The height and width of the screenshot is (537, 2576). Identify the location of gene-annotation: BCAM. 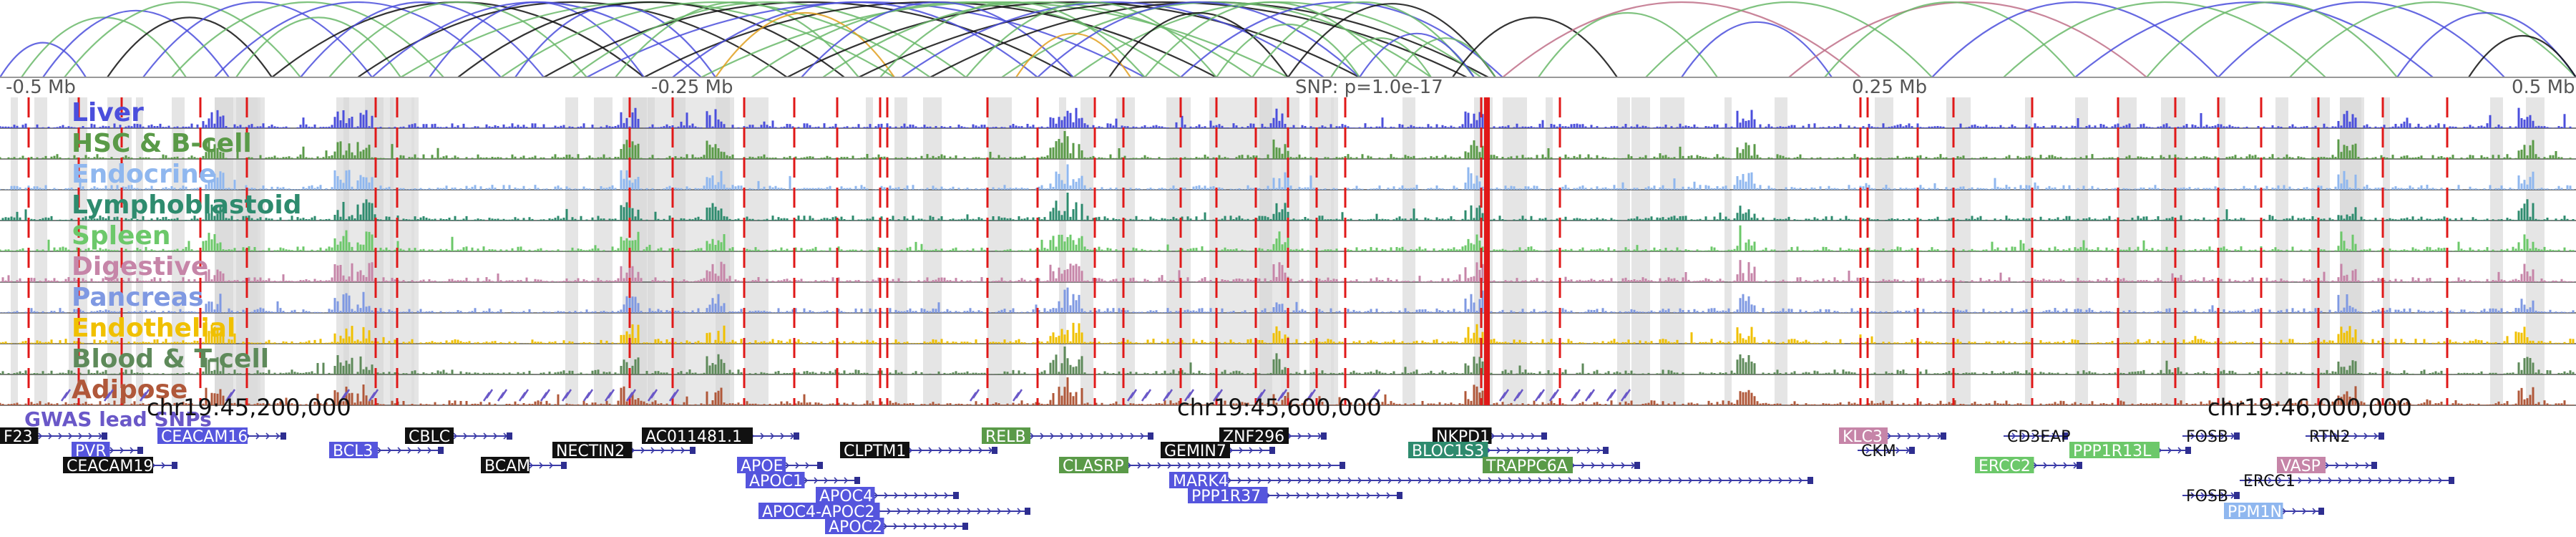
(524, 466).